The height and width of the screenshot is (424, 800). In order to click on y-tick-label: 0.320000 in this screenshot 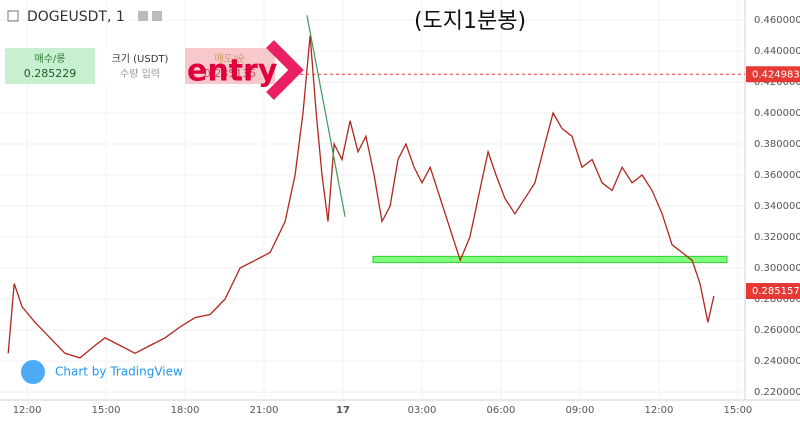, I will do `click(777, 237)`.